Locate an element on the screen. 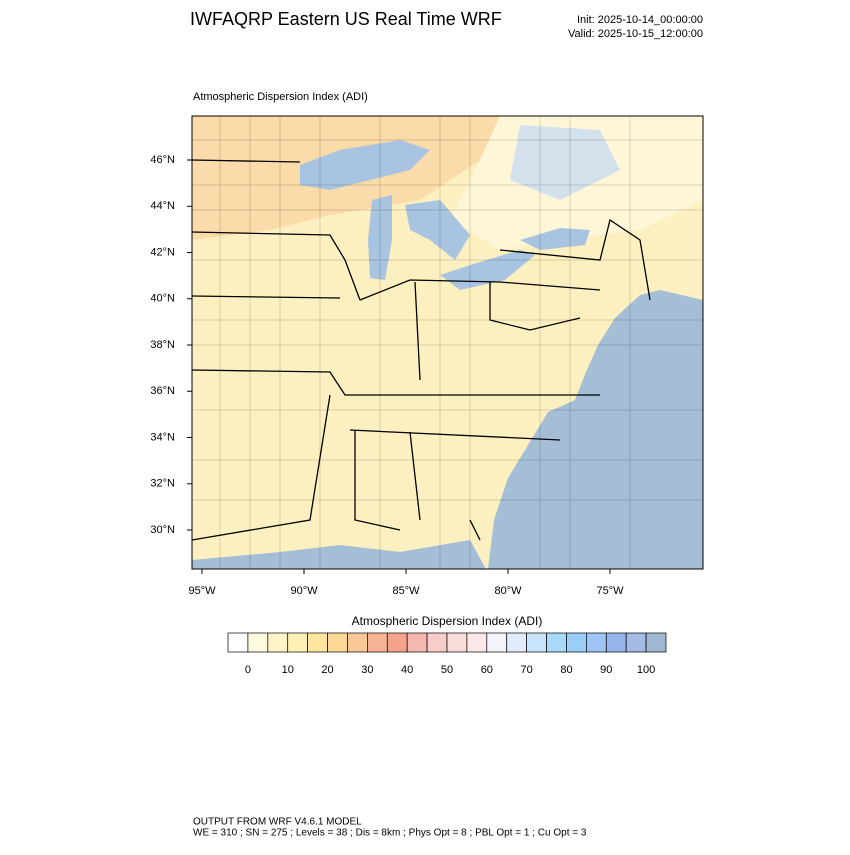 The height and width of the screenshot is (855, 850). lat-label: 46°N is located at coordinates (162, 160).